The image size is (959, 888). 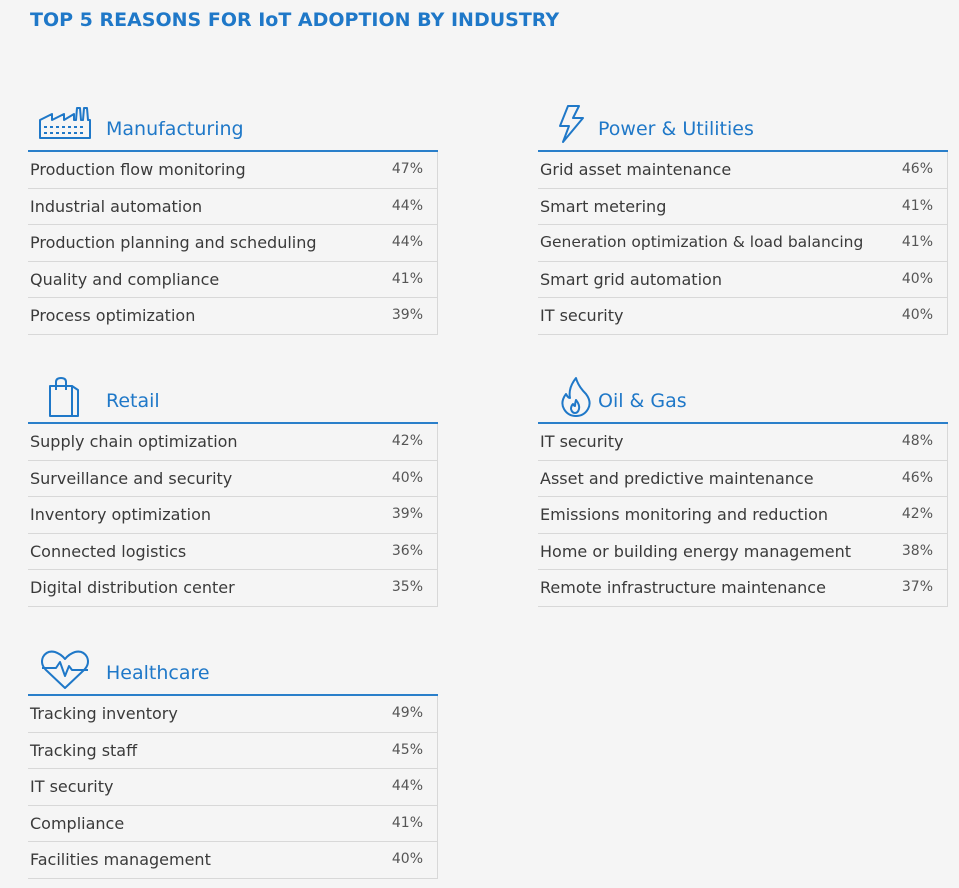 I want to click on reason-label: Asset and predictive maintenance, so click(x=677, y=478).